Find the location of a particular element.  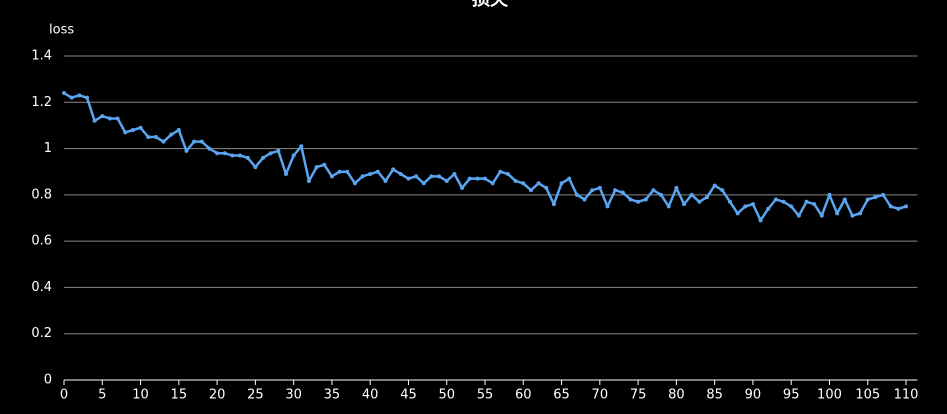

x-tick-label: 60 is located at coordinates (523, 395).